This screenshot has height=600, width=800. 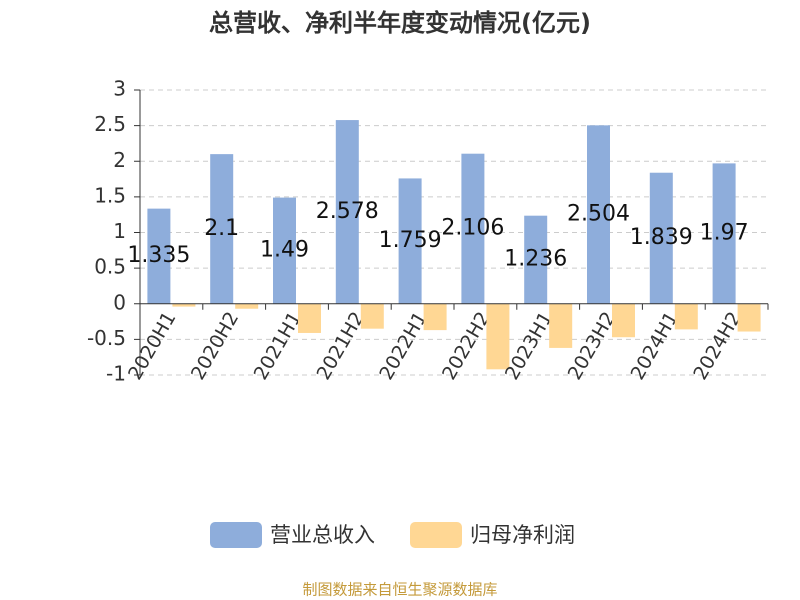 I want to click on data-label: 2.1, so click(x=221, y=228).